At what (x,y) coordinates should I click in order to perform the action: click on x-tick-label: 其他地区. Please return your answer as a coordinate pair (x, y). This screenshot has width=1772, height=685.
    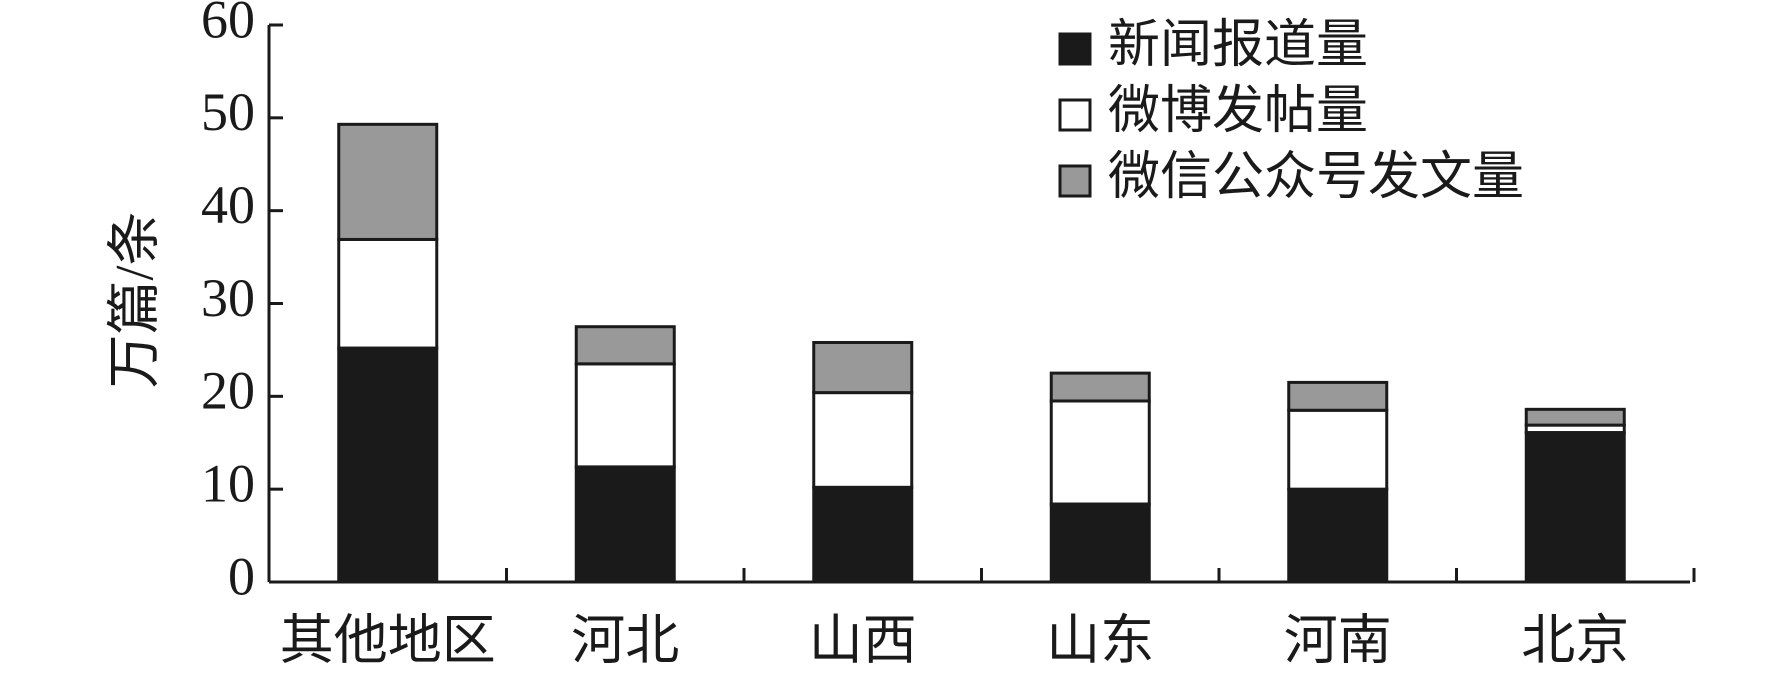
    Looking at the image, I should click on (388, 640).